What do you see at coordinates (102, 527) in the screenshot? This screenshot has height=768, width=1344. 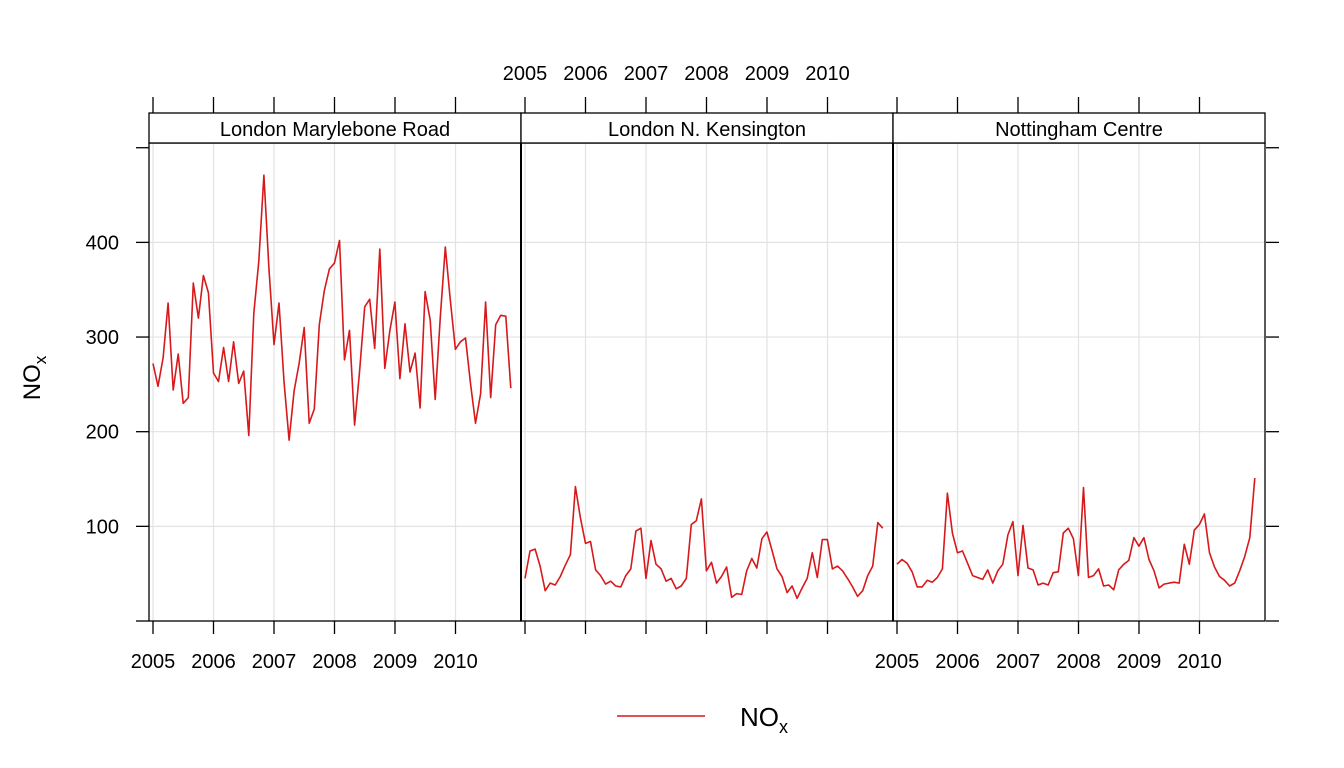 I see `y-tick-label: 100` at bounding box center [102, 527].